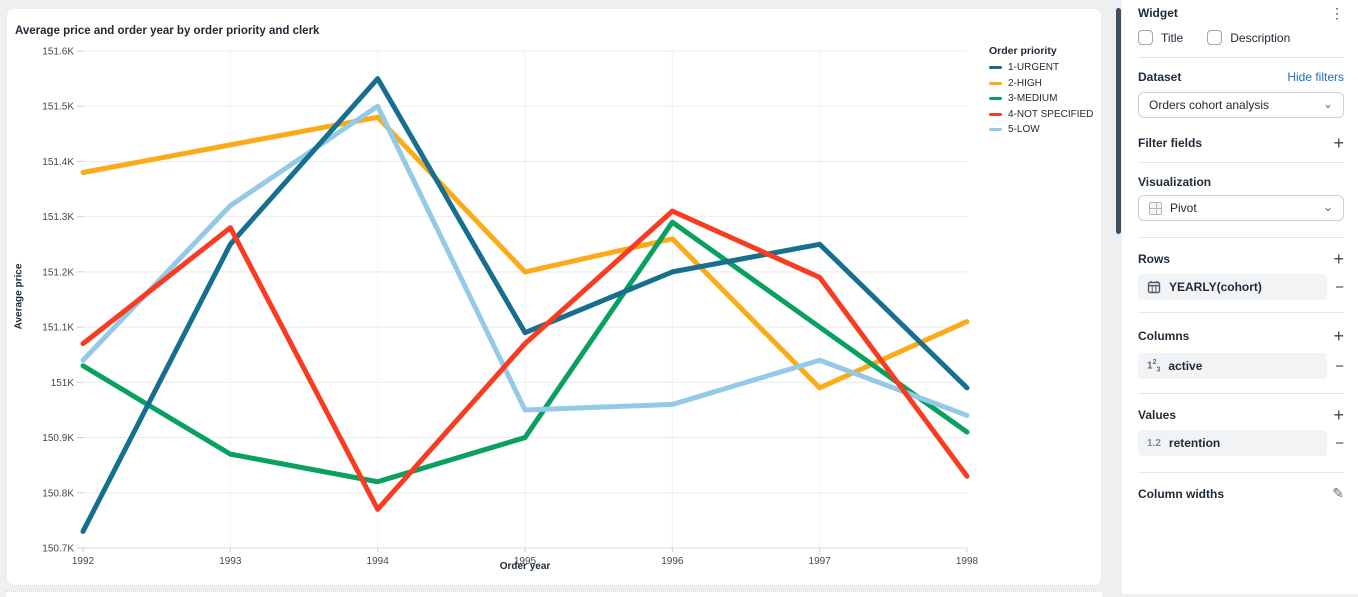 The image size is (1358, 597). I want to click on x-axis-label: Order year, so click(525, 566).